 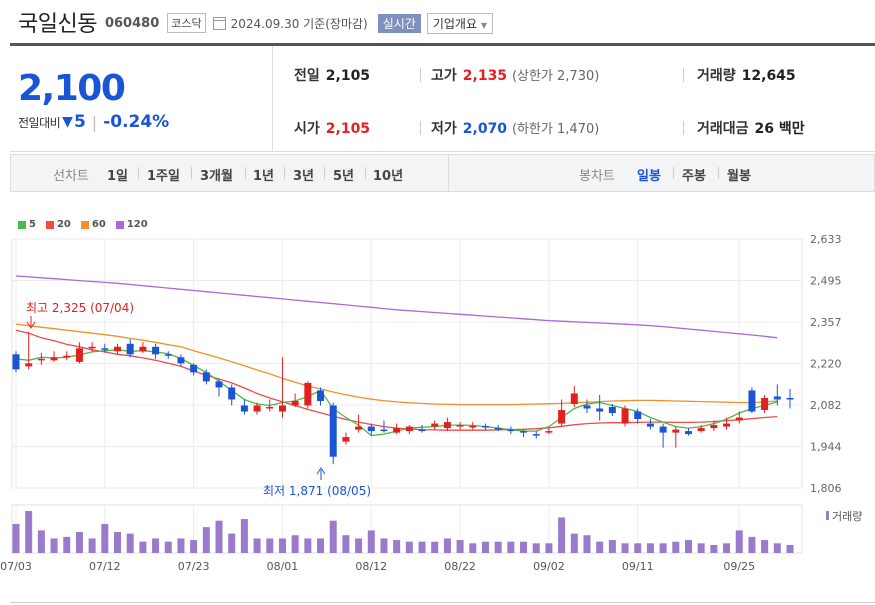 I want to click on stock-name: 국일신동, so click(x=57, y=24).